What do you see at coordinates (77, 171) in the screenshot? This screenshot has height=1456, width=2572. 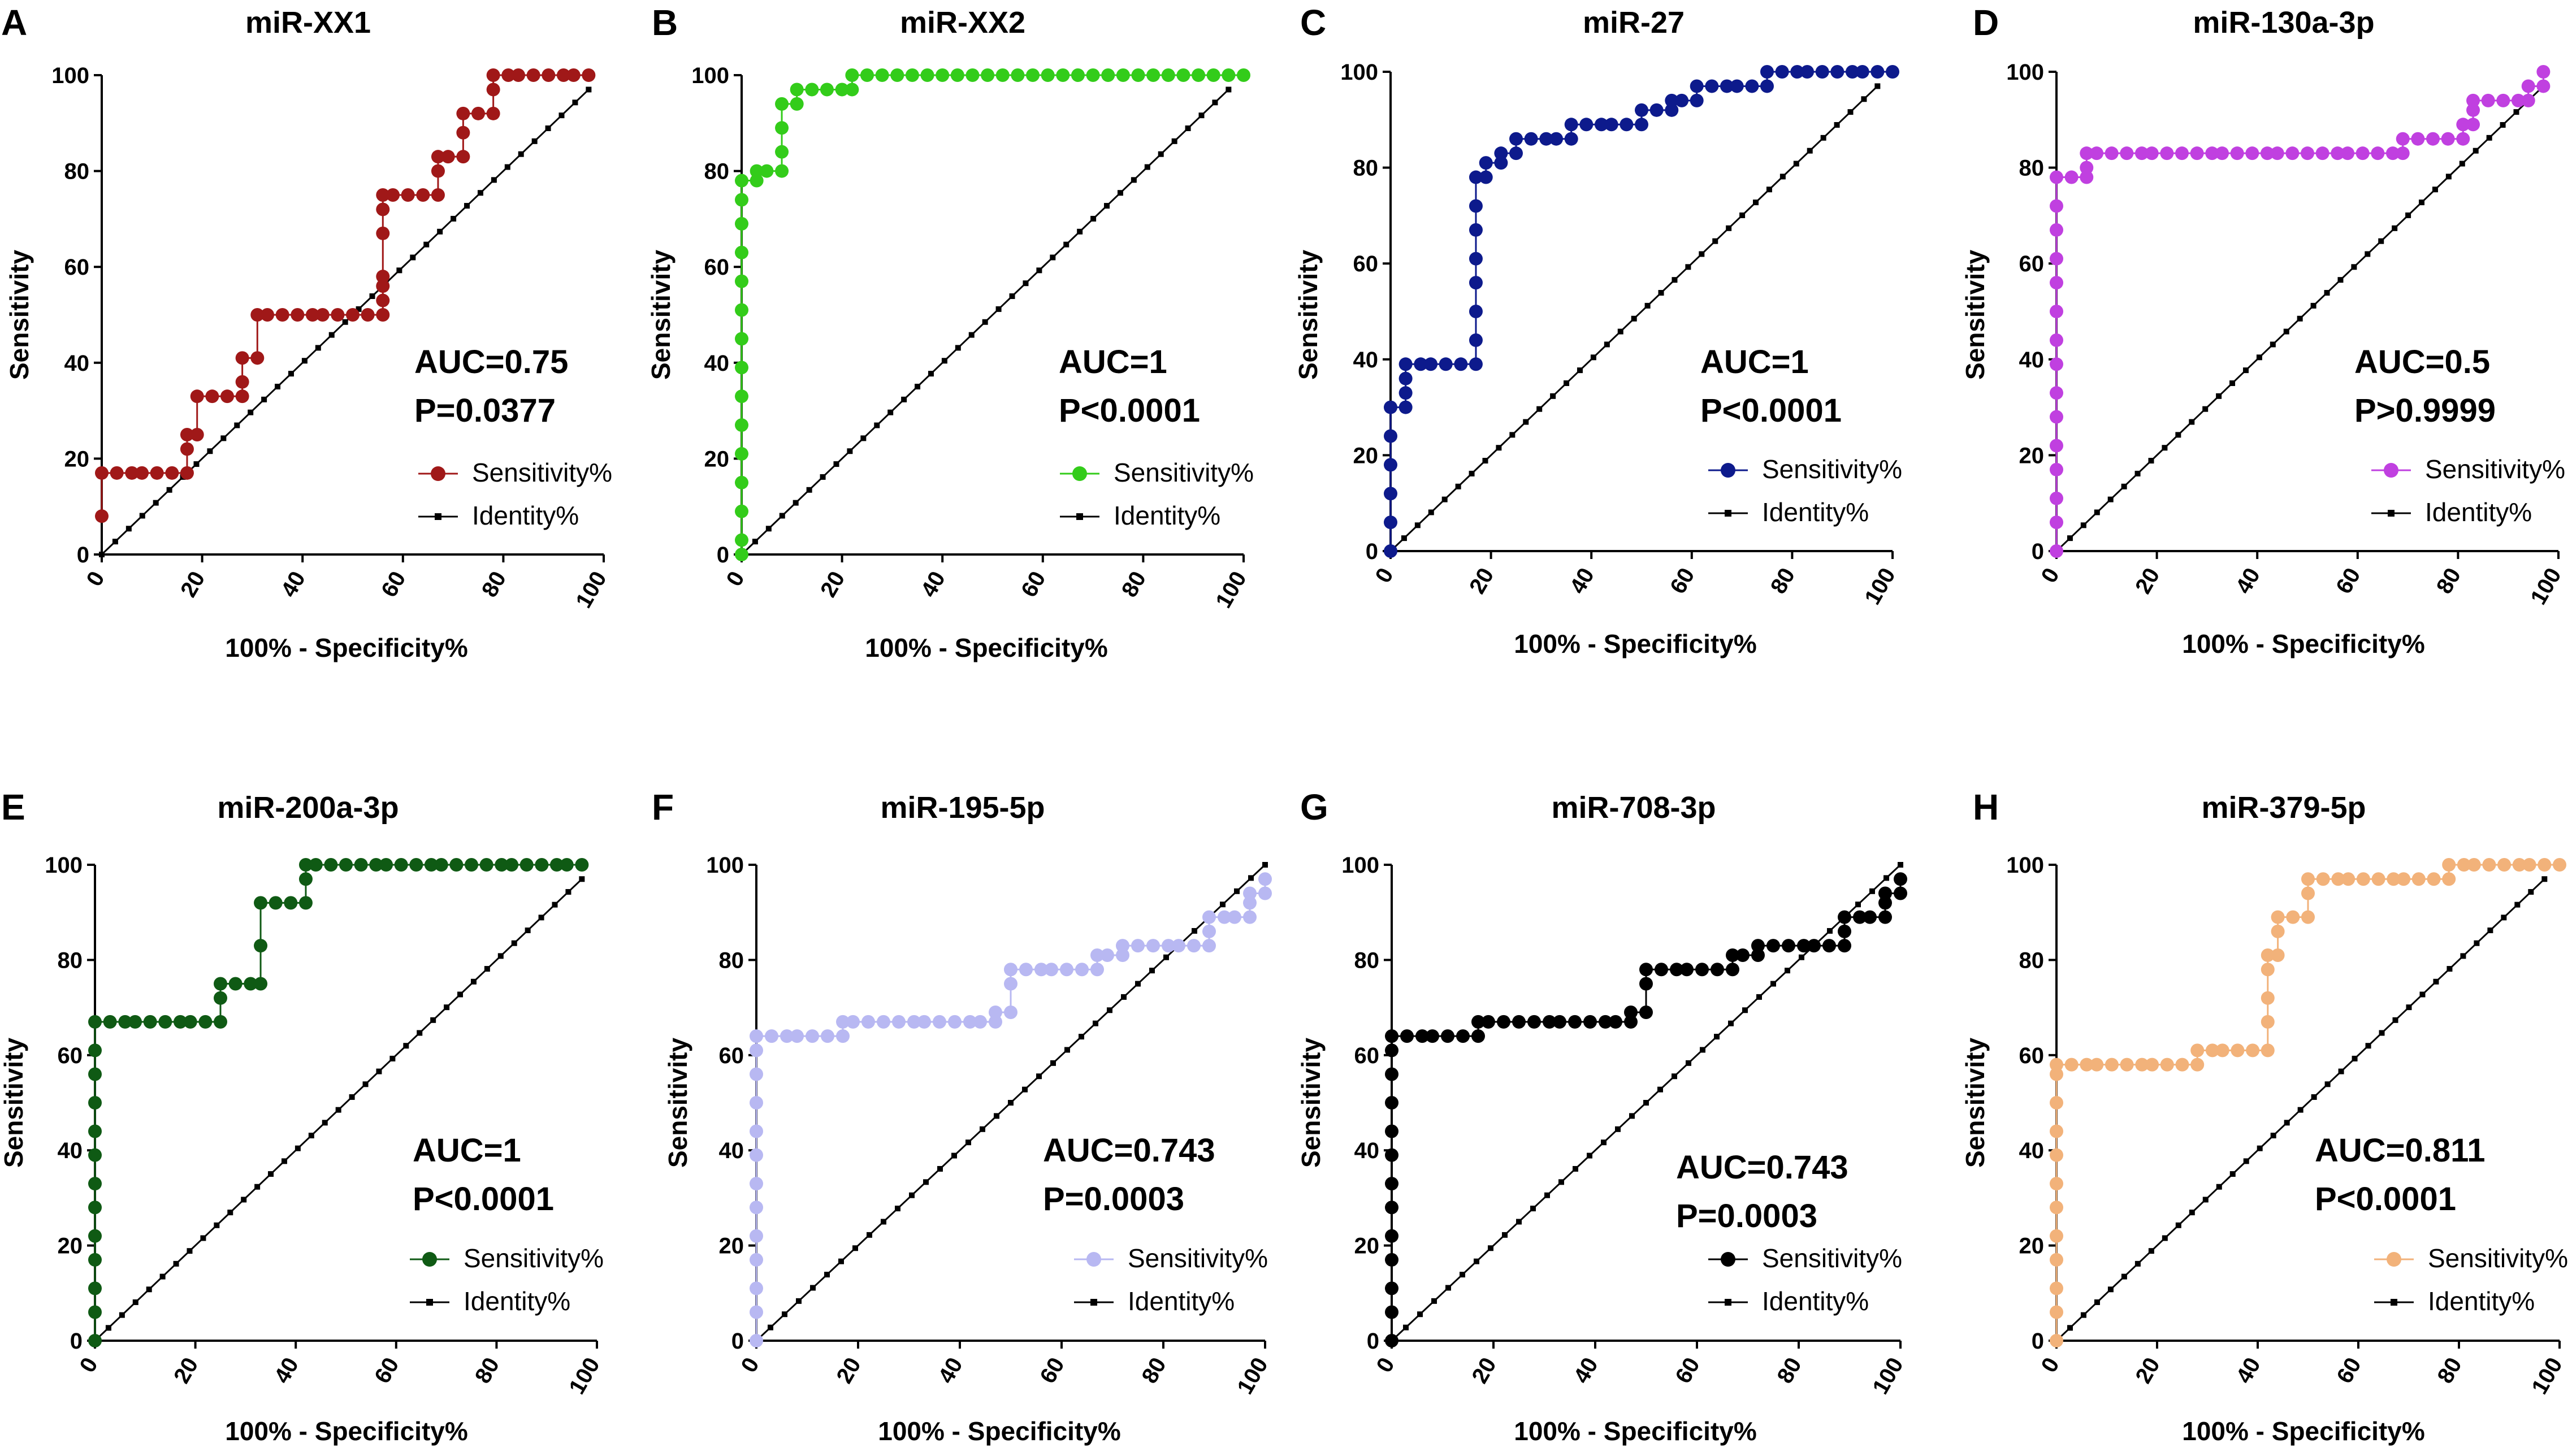 I see `y-tick-label: 80` at bounding box center [77, 171].